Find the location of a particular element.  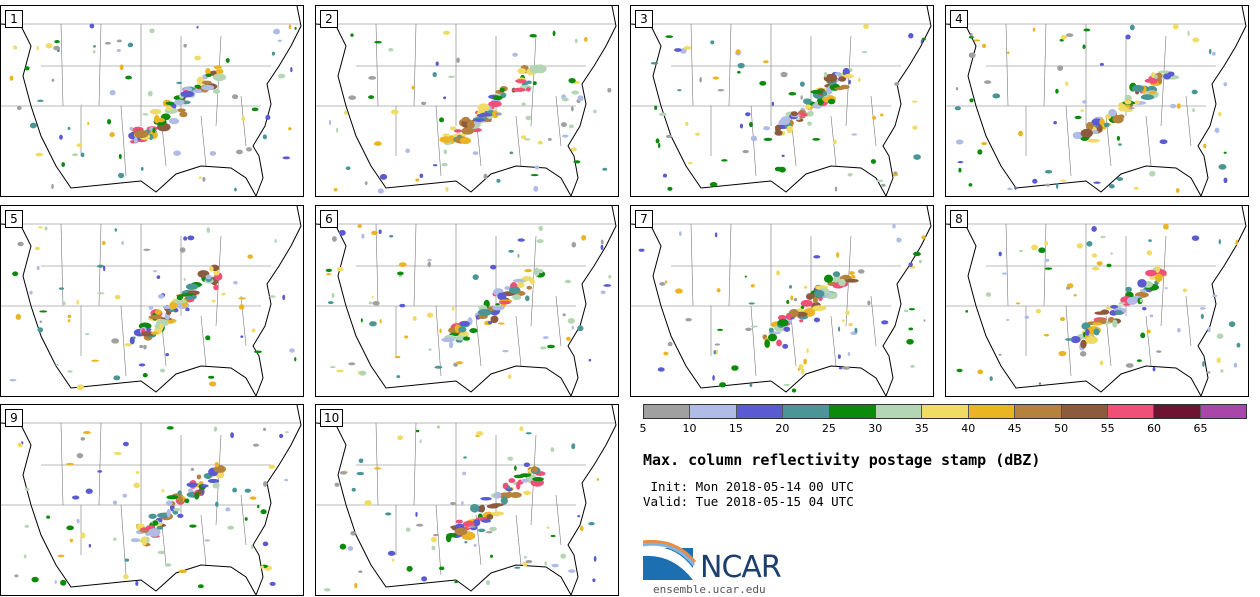

colorbar-tick-label: 30 is located at coordinates (875, 428).